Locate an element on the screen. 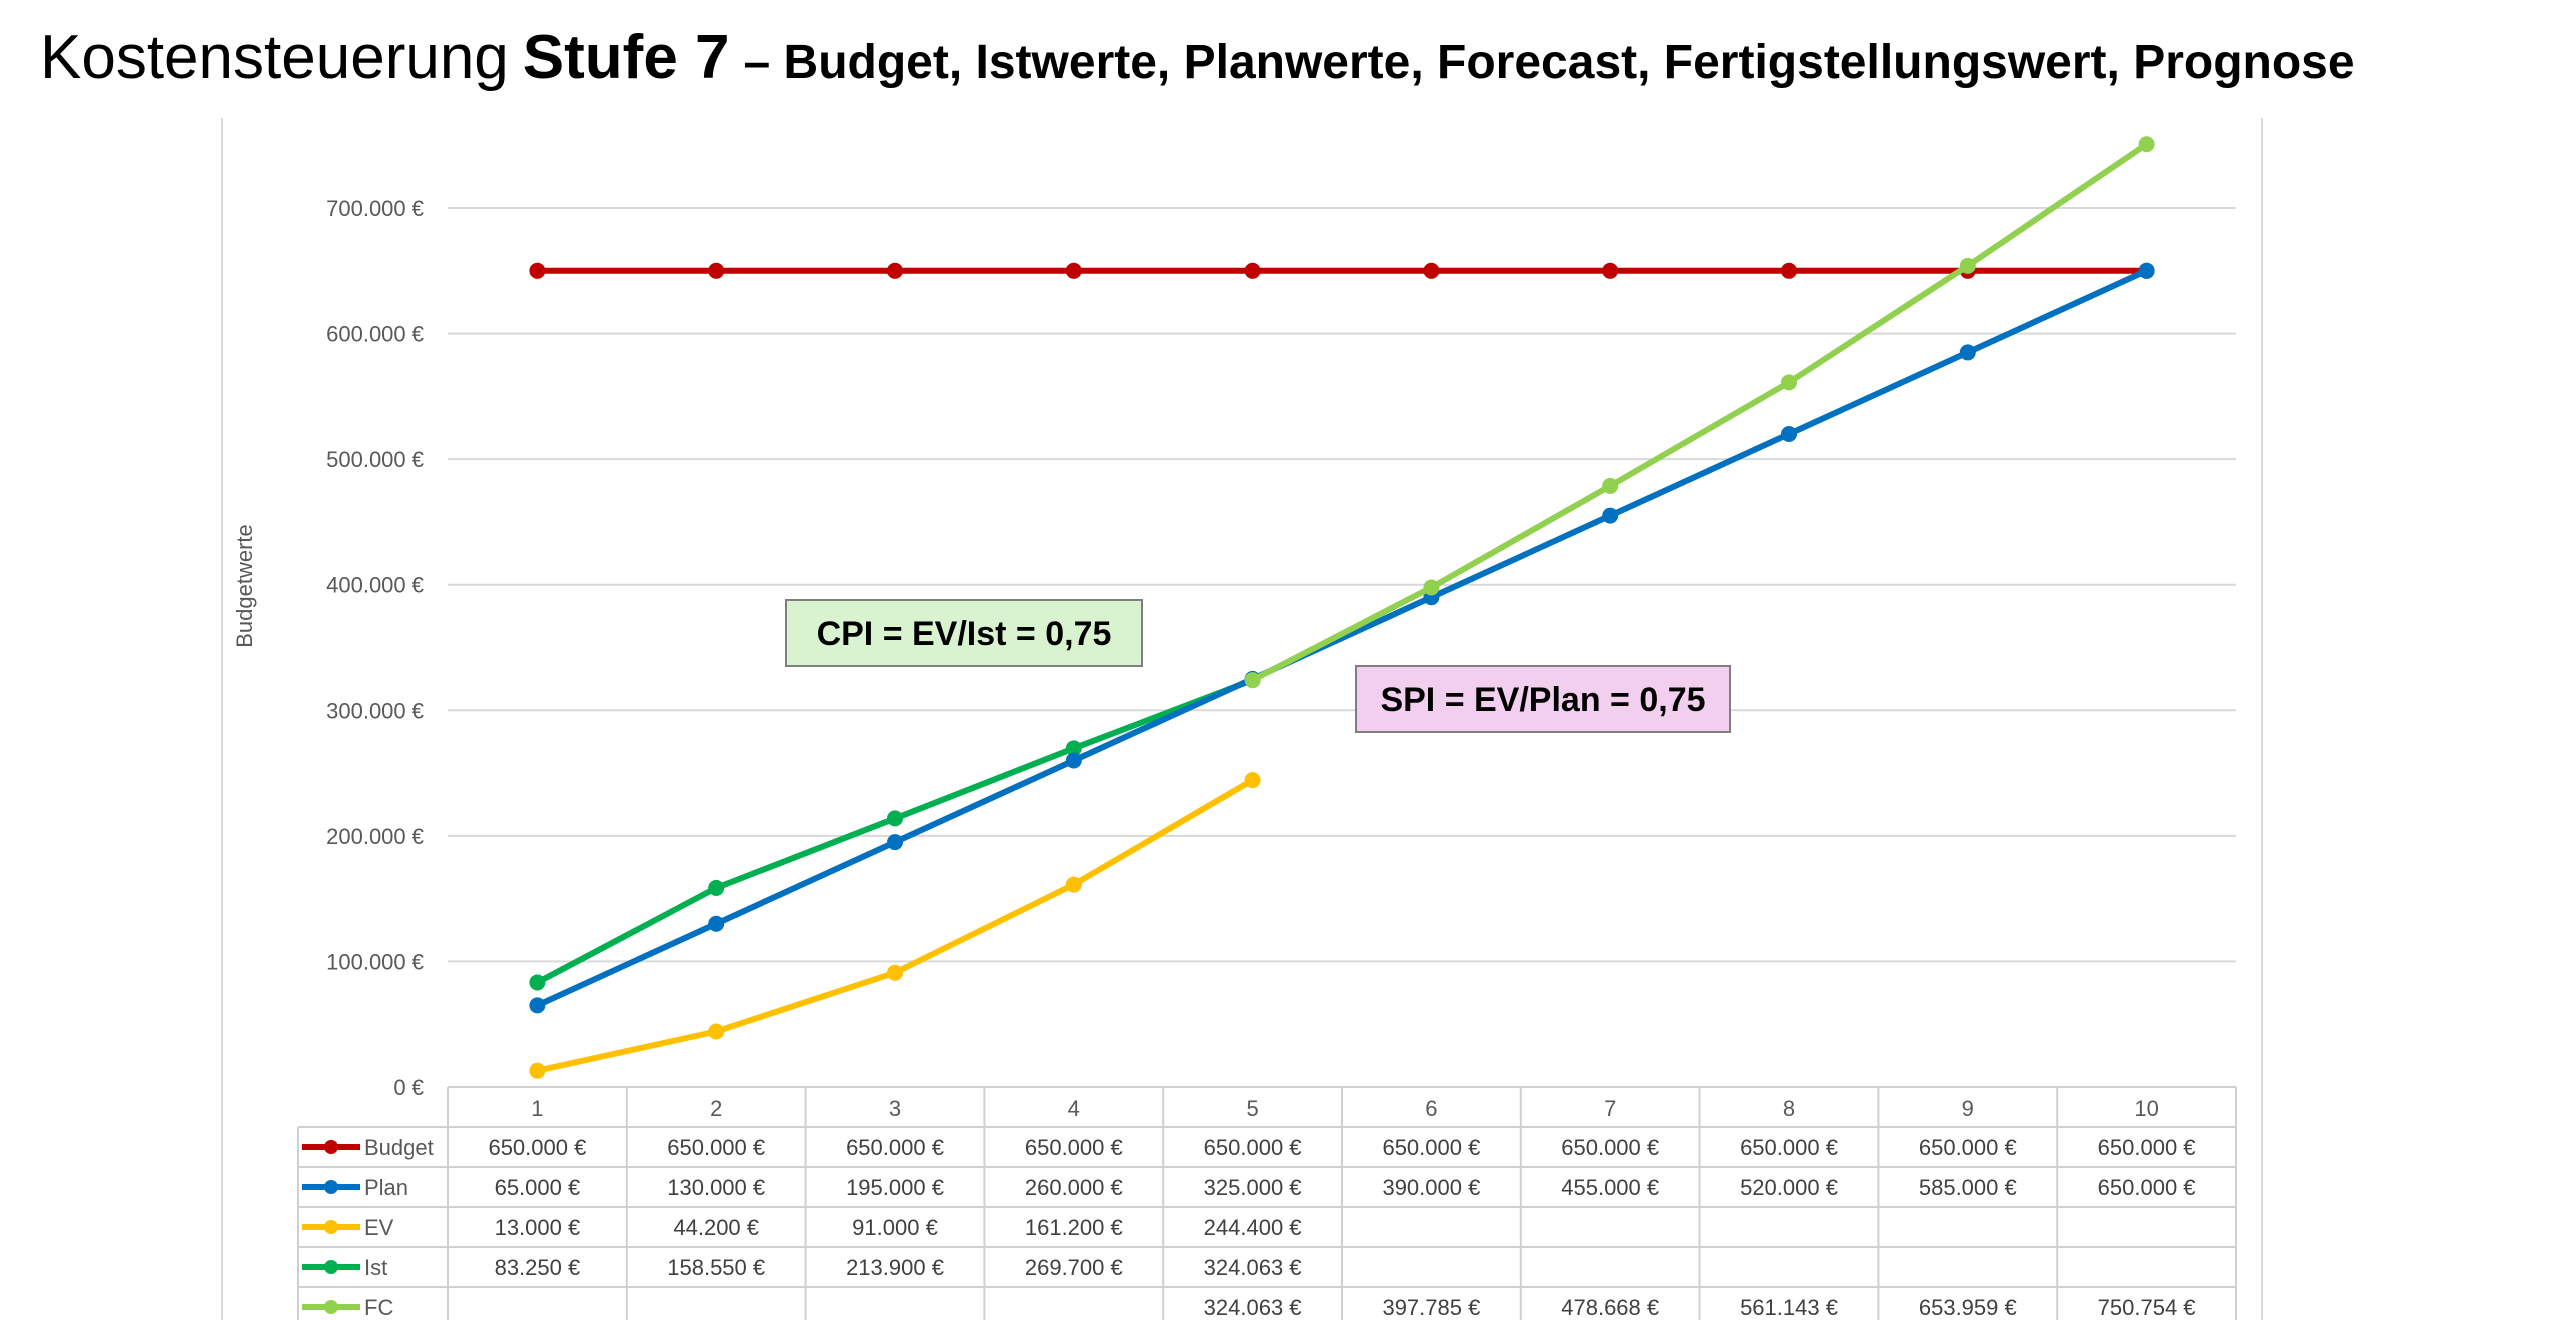  table-cell-value: 13.000 € is located at coordinates (538, 1227).